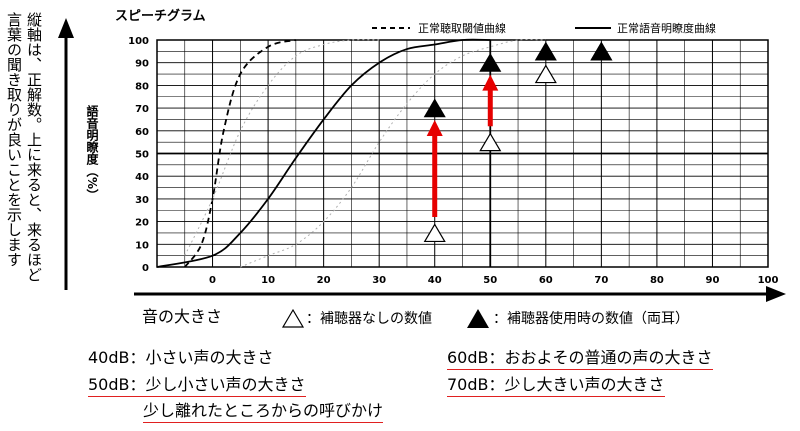 This screenshot has height=431, width=800. I want to click on horizontal-axis-arrowhead, so click(776, 294).